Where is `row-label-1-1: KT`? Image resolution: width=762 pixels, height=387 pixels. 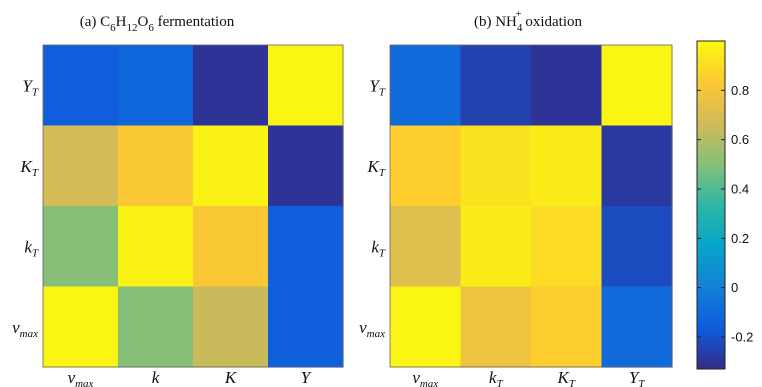 row-label-1-1: KT is located at coordinates (376, 168).